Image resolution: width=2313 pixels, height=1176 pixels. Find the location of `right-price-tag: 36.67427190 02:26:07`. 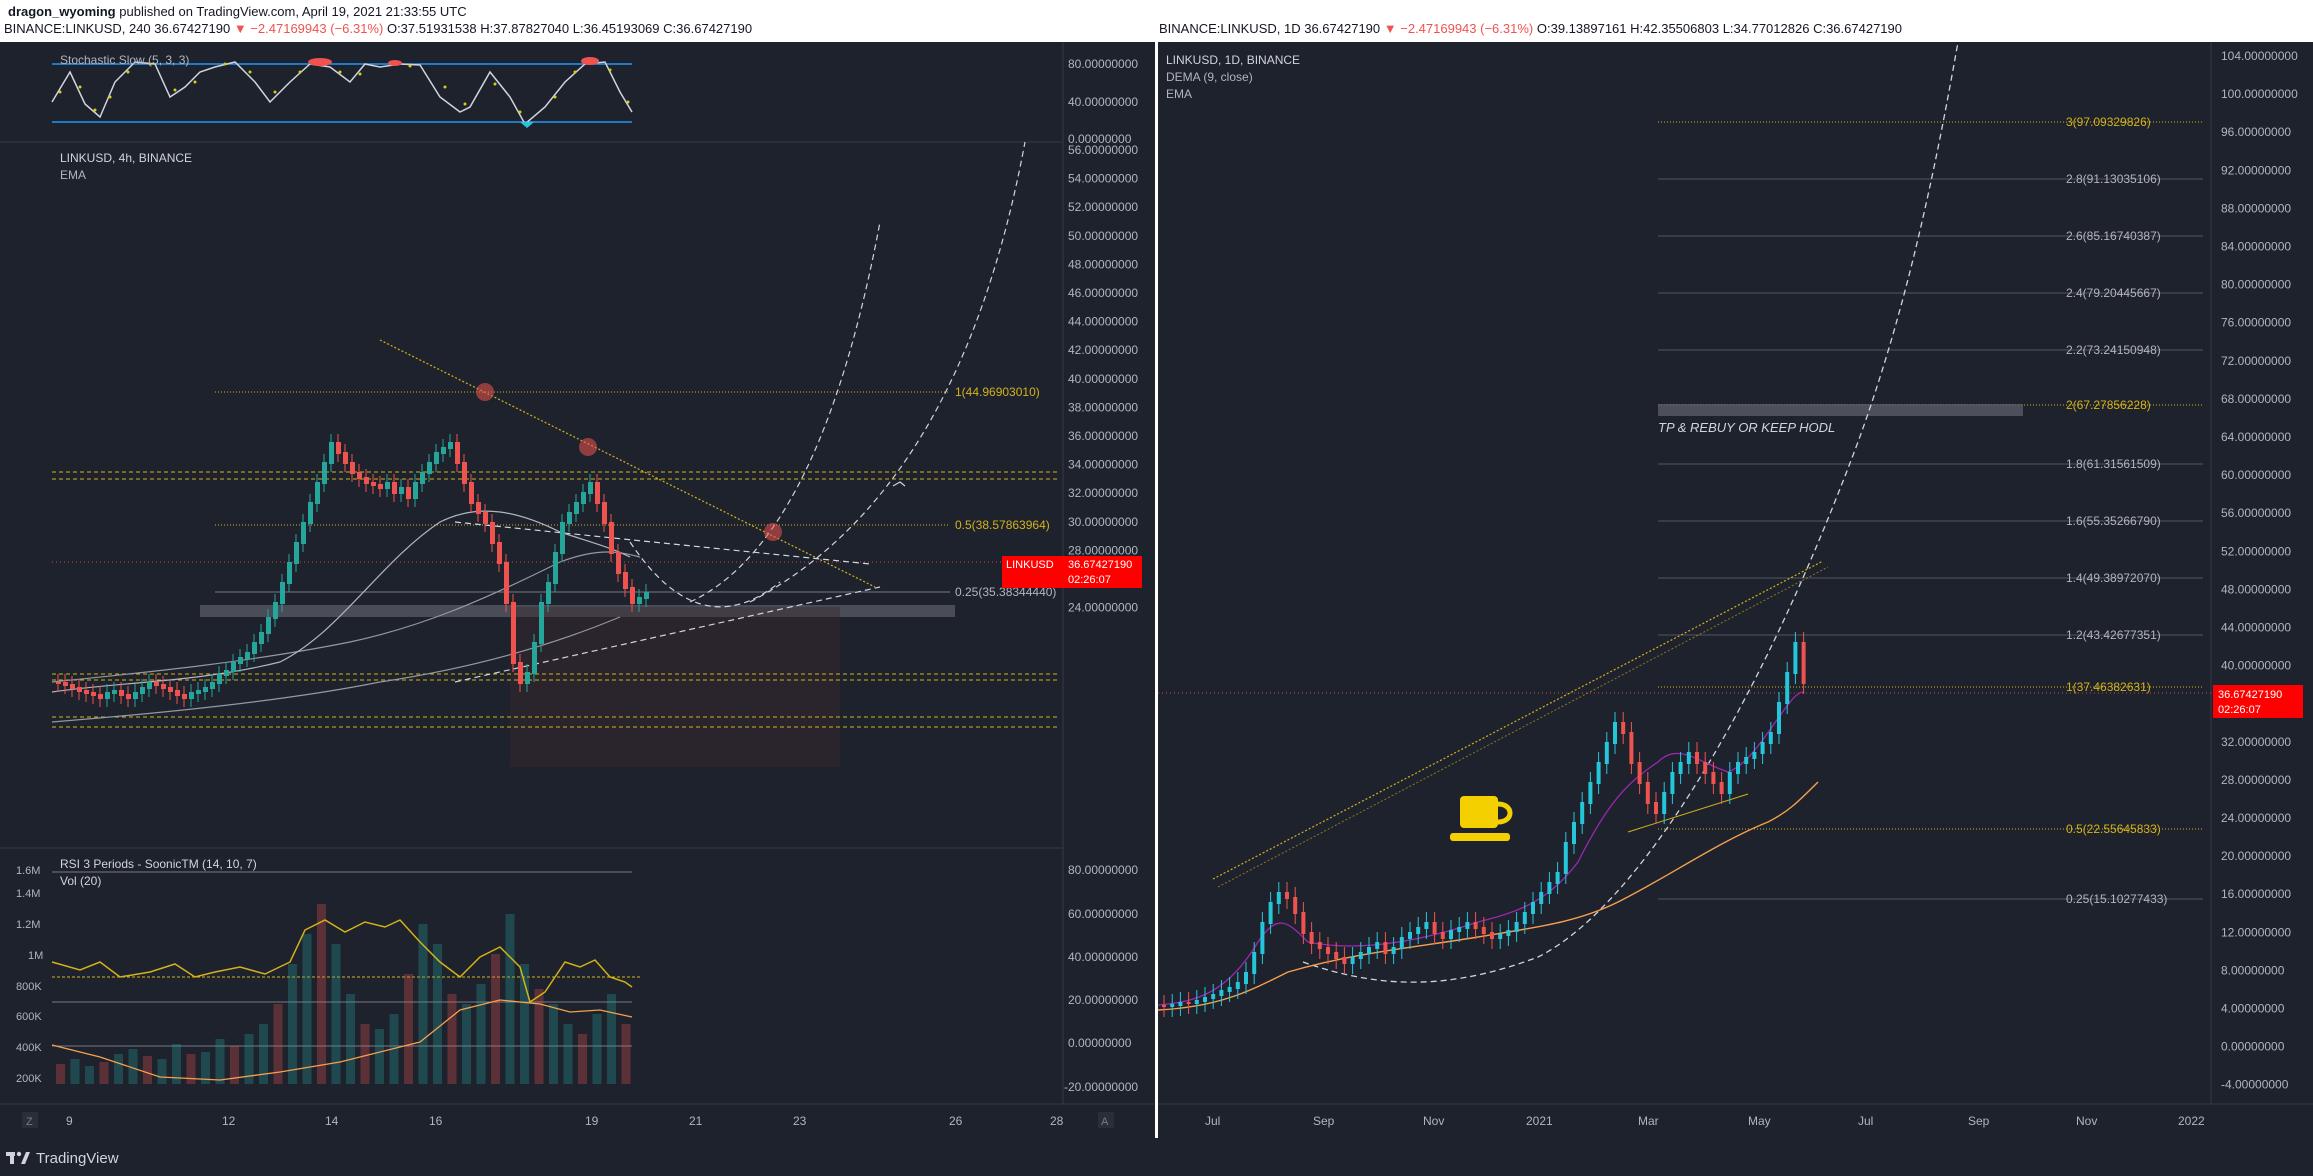

right-price-tag: 36.67427190 02:26:07 is located at coordinates (2258, 701).